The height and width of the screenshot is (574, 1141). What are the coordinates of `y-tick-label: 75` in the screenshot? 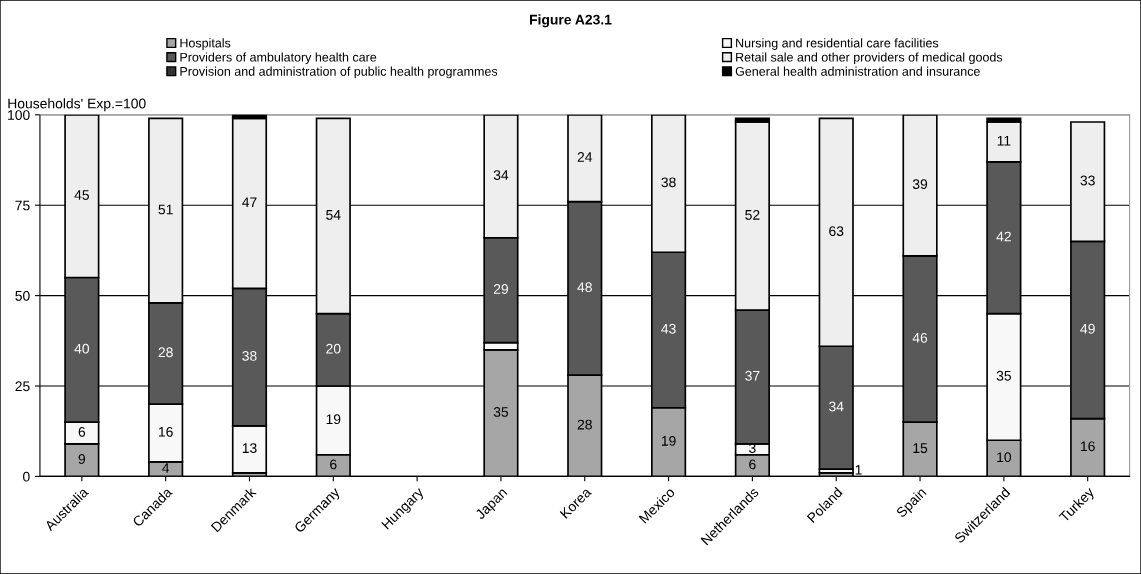 It's located at (22, 205).